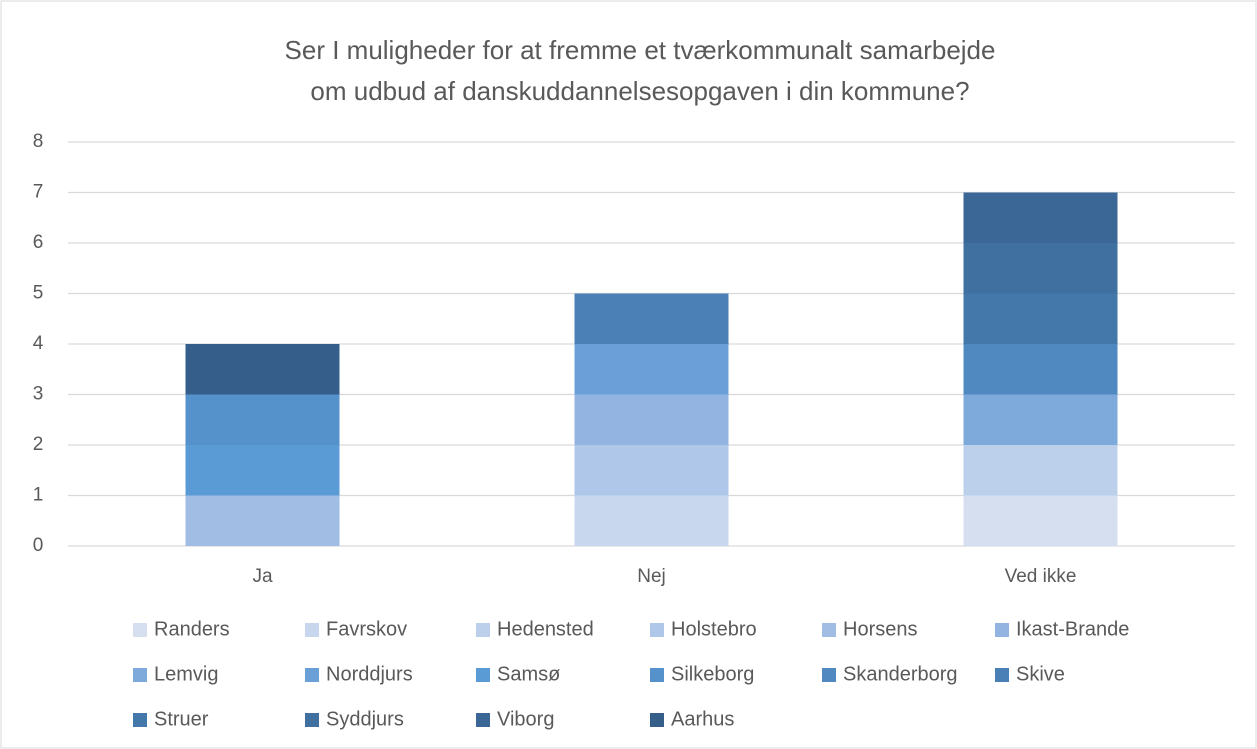 This screenshot has height=749, width=1257. What do you see at coordinates (38, 242) in the screenshot?
I see `y-tick-label: 6` at bounding box center [38, 242].